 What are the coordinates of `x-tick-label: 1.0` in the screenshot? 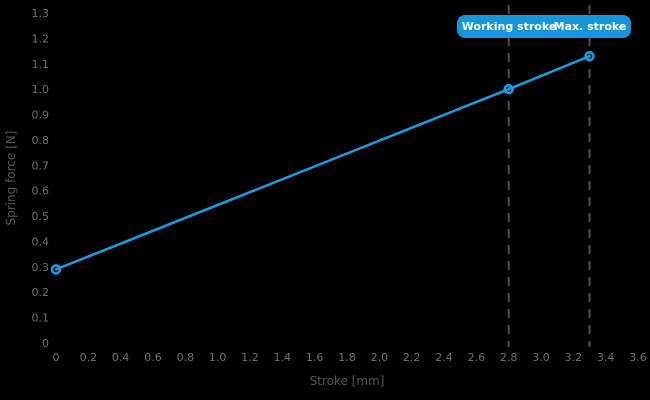 It's located at (218, 357).